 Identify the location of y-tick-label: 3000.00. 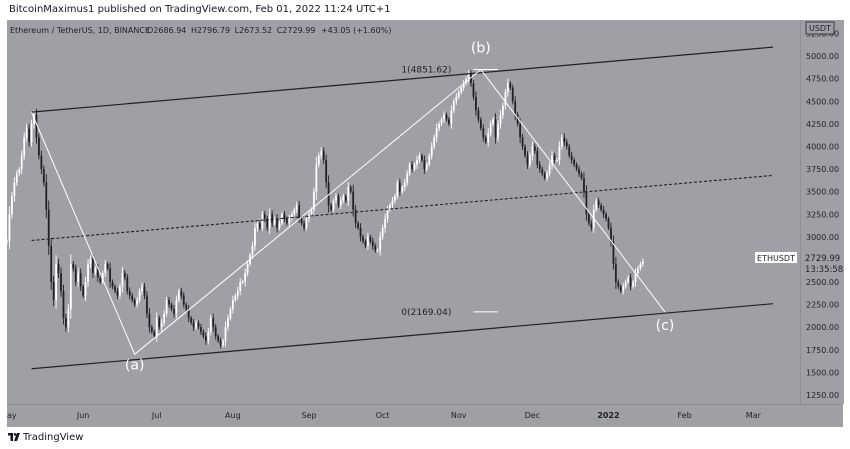
(822, 237).